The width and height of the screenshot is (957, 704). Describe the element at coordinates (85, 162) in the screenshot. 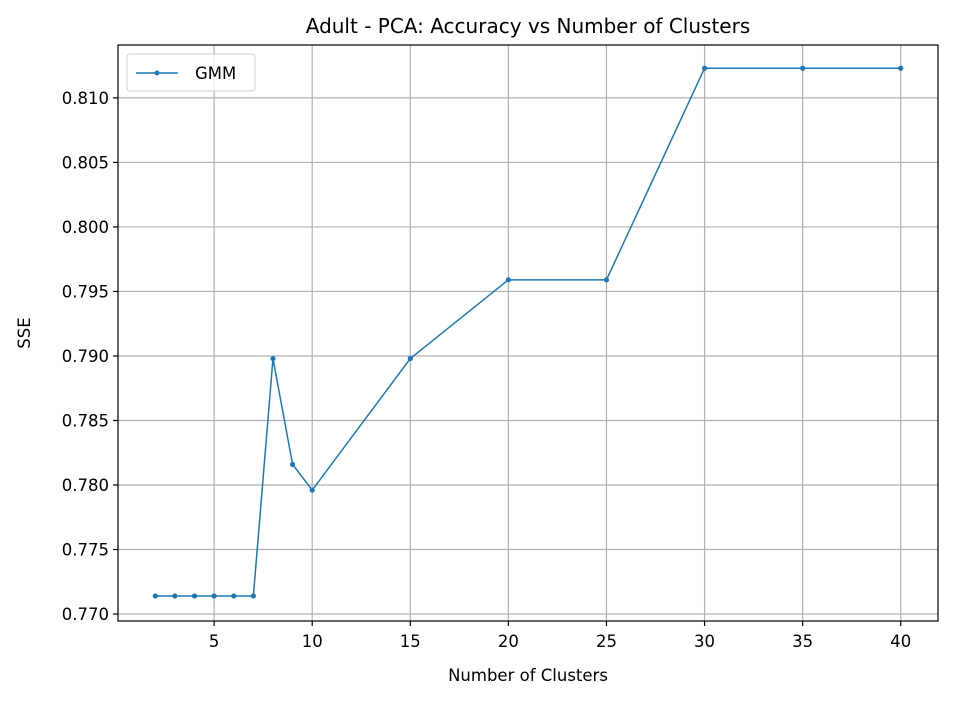

I see `y-tick-label: 0.805` at that location.